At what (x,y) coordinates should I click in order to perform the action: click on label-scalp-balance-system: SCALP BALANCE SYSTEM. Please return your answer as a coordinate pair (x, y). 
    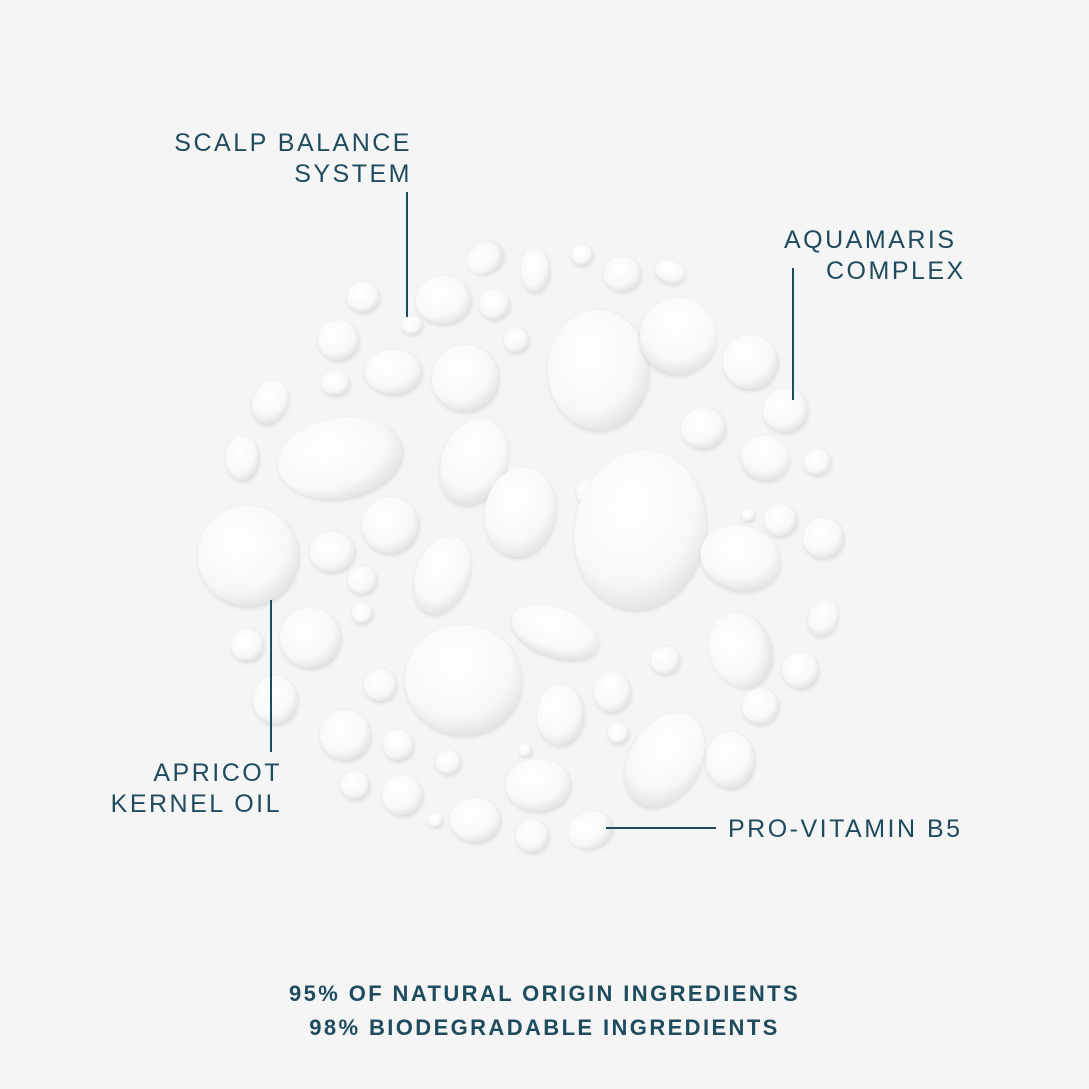
    Looking at the image, I should click on (266, 159).